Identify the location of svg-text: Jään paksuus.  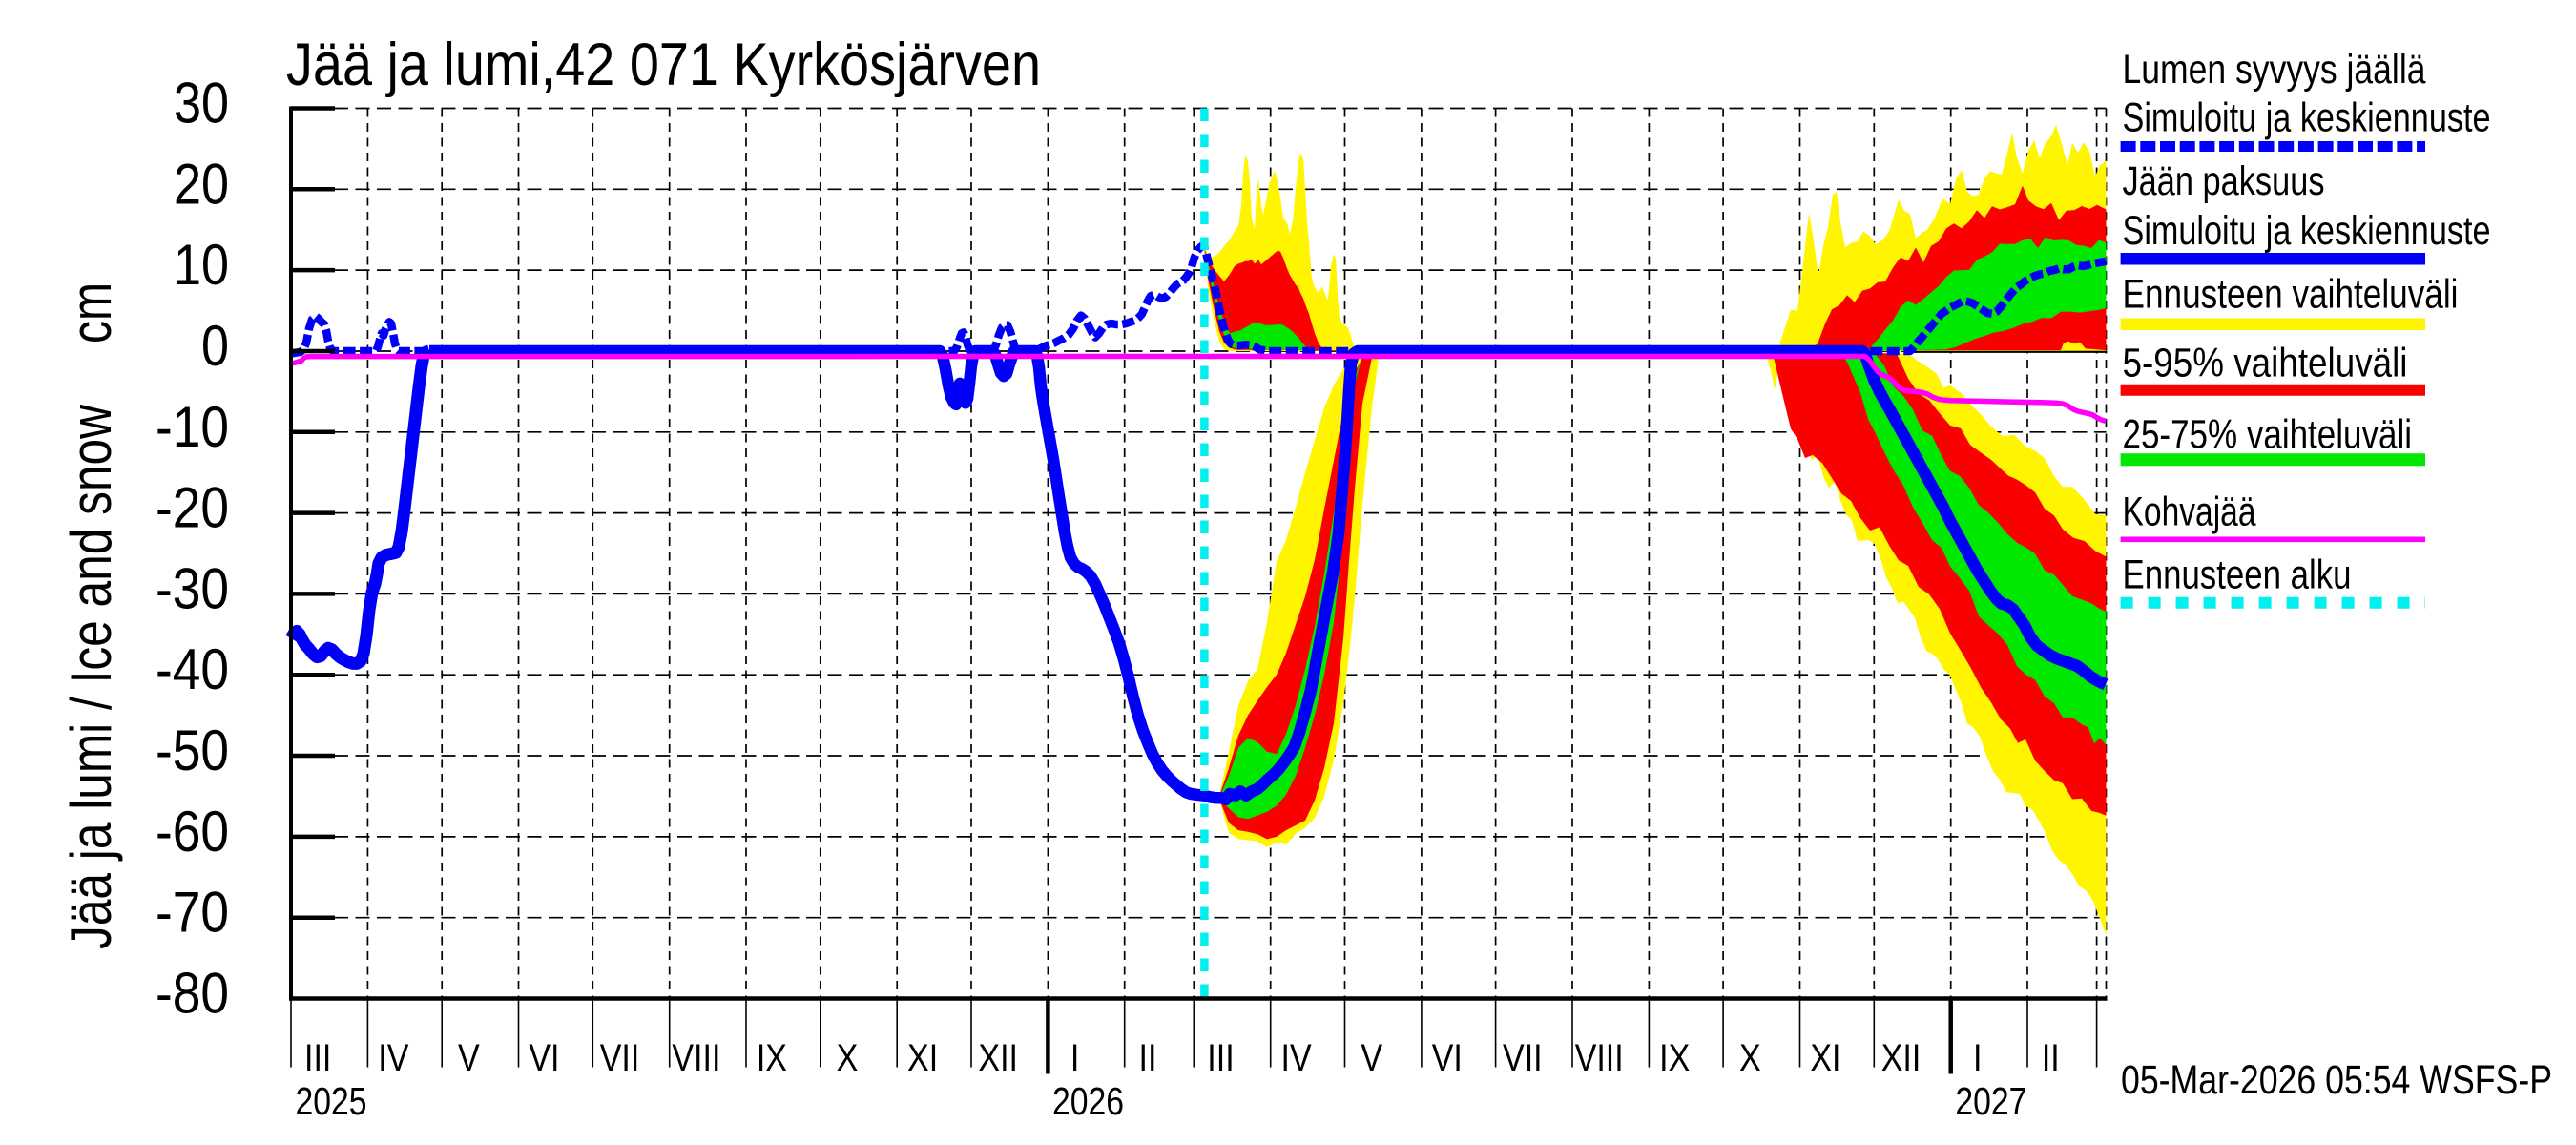
(2224, 181).